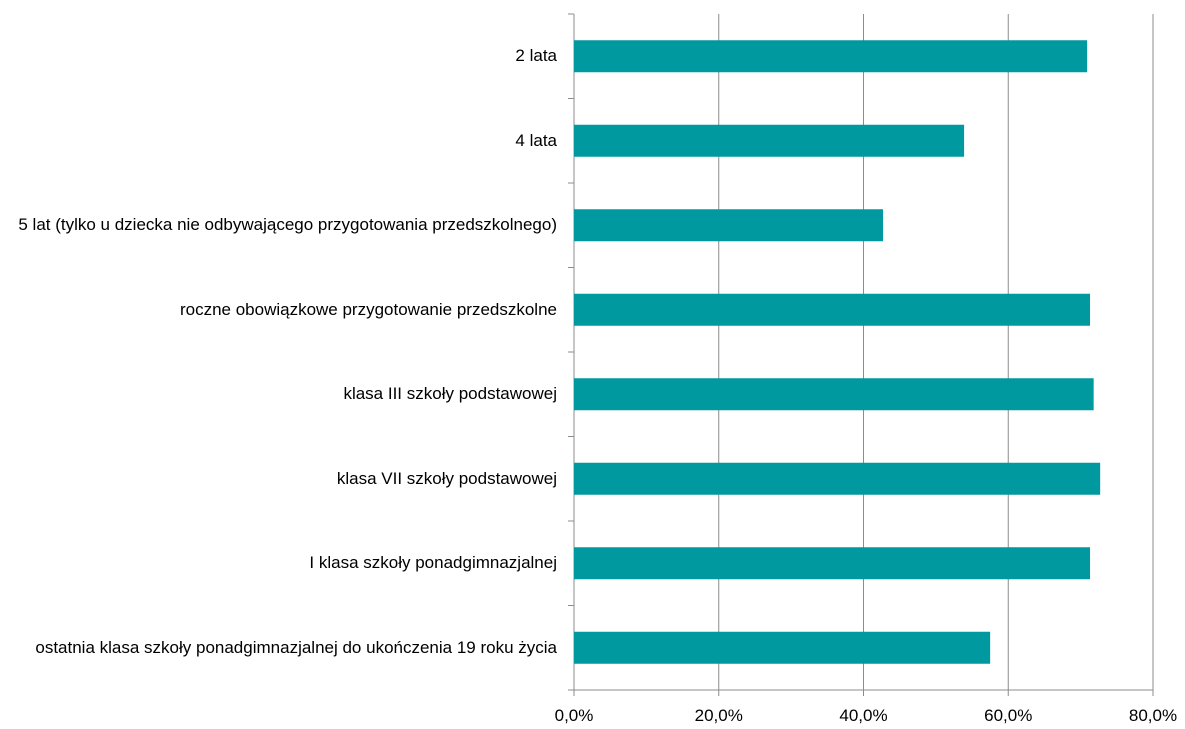 The width and height of the screenshot is (1185, 729). Describe the element at coordinates (536, 56) in the screenshot. I see `category-label: 2 lata` at that location.